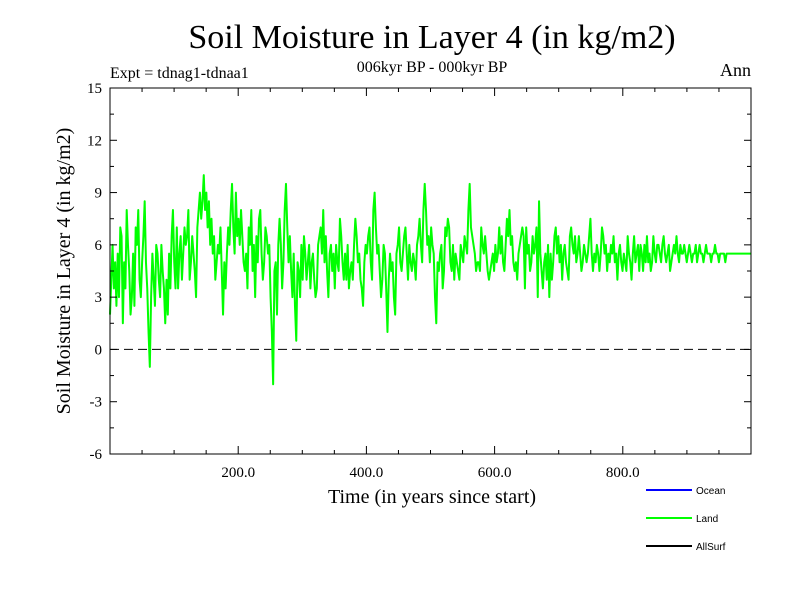 The image size is (800, 600). Describe the element at coordinates (495, 473) in the screenshot. I see `x-tick-label: 600.0` at that location.